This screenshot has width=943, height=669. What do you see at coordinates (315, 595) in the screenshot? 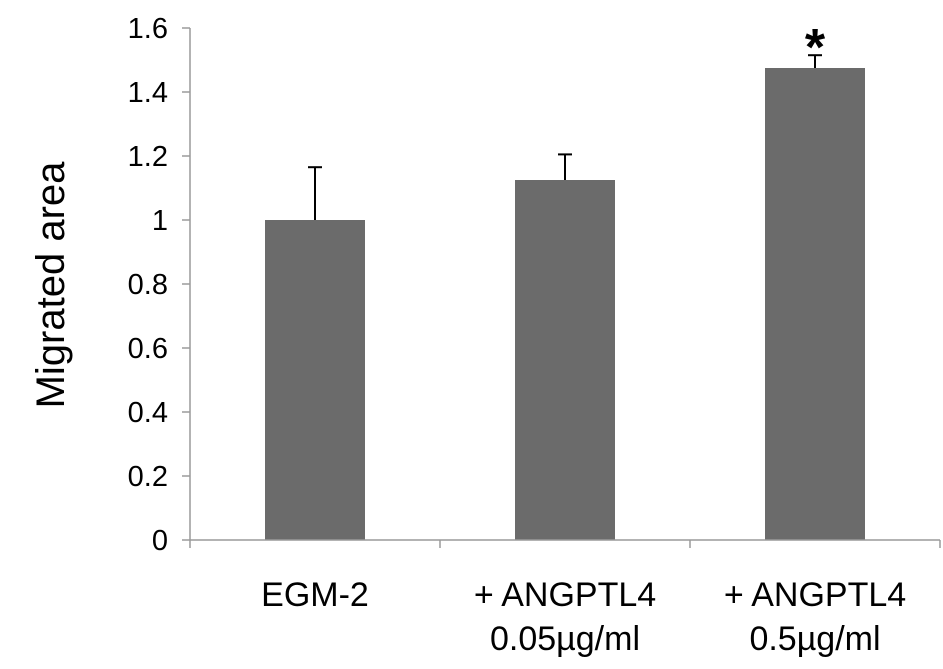
I see `x-category-label: EGM-2` at bounding box center [315, 595].